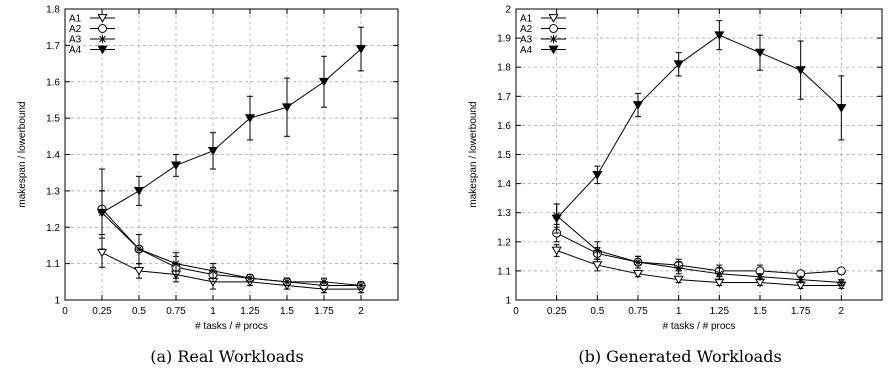 The height and width of the screenshot is (381, 891). I want to click on legend-label: A4, so click(526, 50).